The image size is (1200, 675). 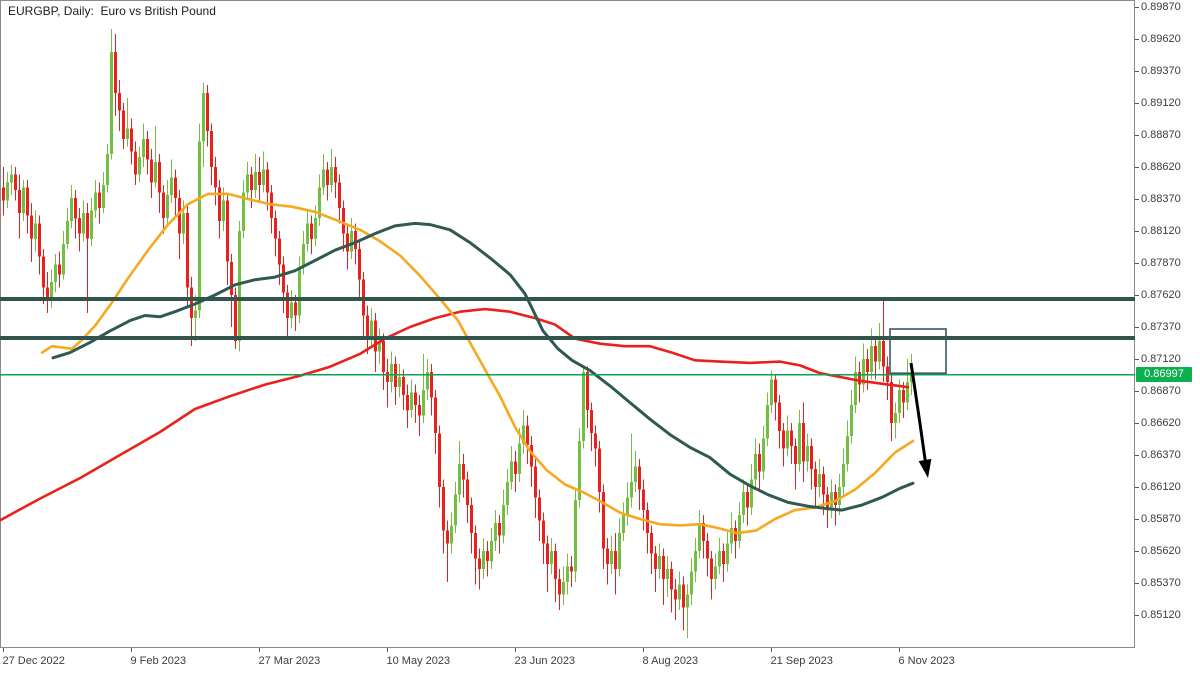 What do you see at coordinates (1161, 518) in the screenshot?
I see `price-label: 0.85870` at bounding box center [1161, 518].